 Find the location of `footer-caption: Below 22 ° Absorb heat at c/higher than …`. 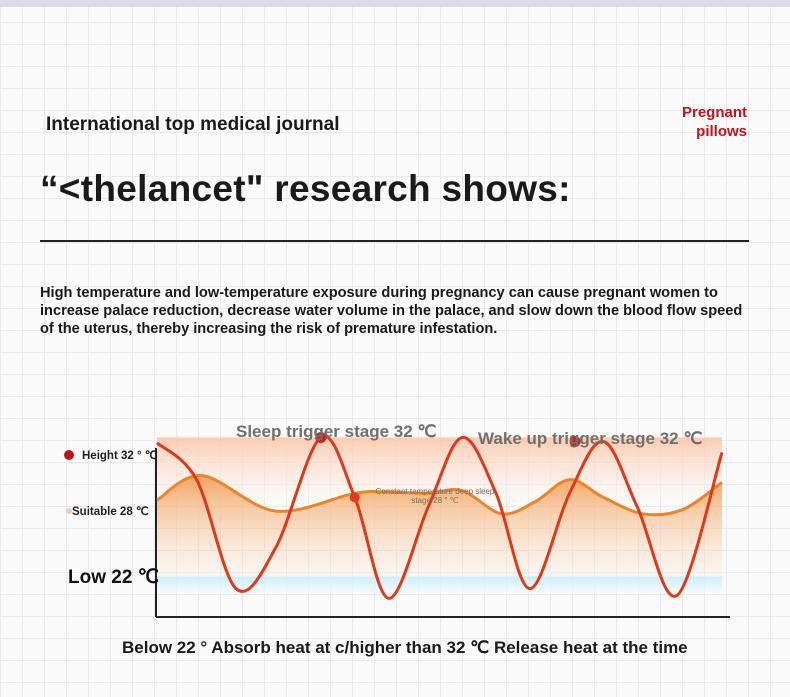

footer-caption: Below 22 ° Absorb heat at c/higher than … is located at coordinates (405, 647).